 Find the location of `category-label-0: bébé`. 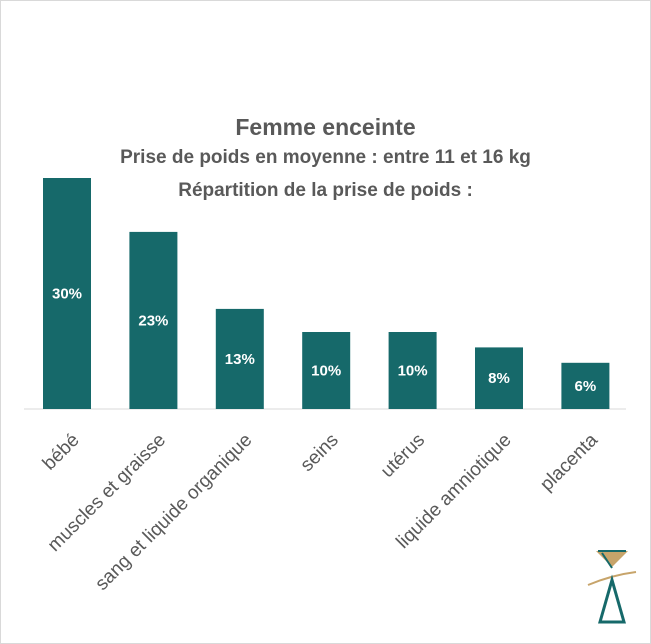

category-label-0: bébé is located at coordinates (61, 452).